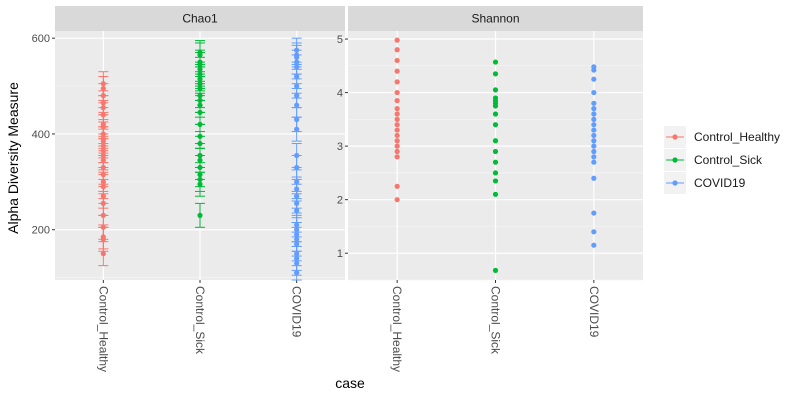 This screenshot has height=405, width=800. What do you see at coordinates (340, 201) in the screenshot?
I see `y-tick-label: 2` at bounding box center [340, 201].